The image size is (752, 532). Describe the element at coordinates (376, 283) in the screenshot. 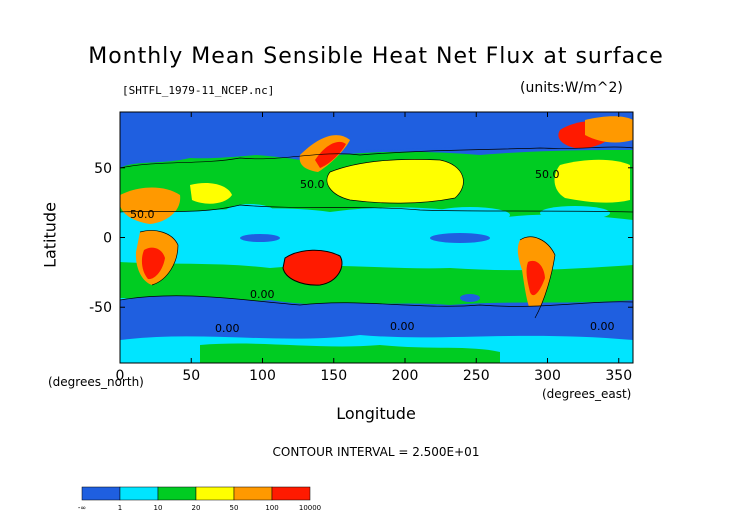

I see `green-band-south` at that location.